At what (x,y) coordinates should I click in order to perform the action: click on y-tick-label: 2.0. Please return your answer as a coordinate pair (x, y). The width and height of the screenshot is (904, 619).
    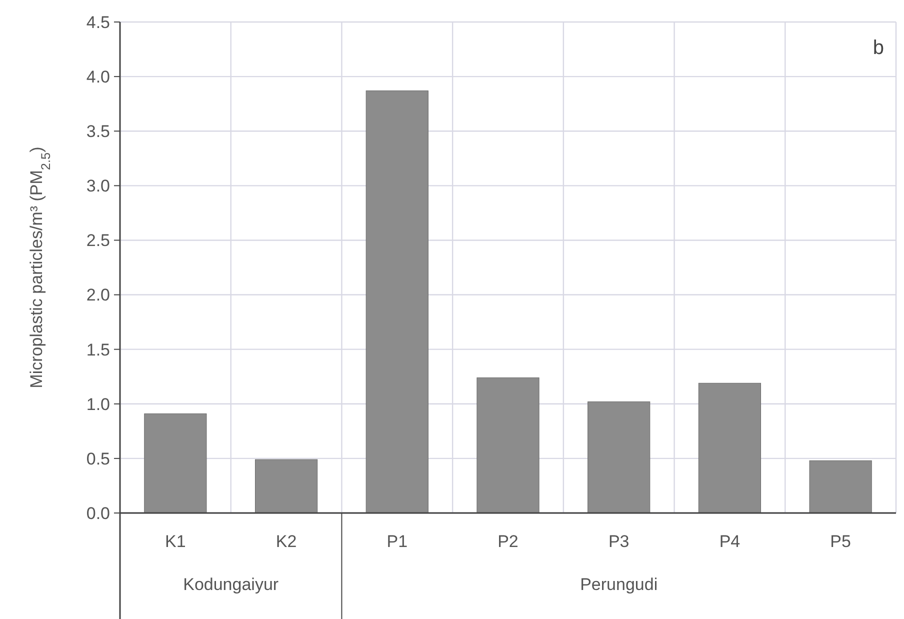
    Looking at the image, I should click on (98, 295).